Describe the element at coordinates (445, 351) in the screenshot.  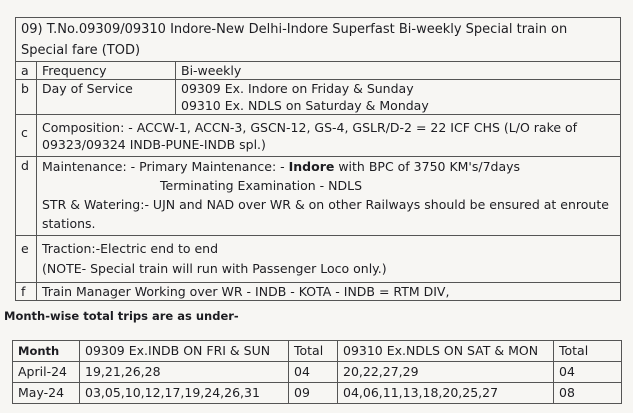
I see `header-09310-dates: 09310 Ex.NDLS ON SAT & MON` at that location.